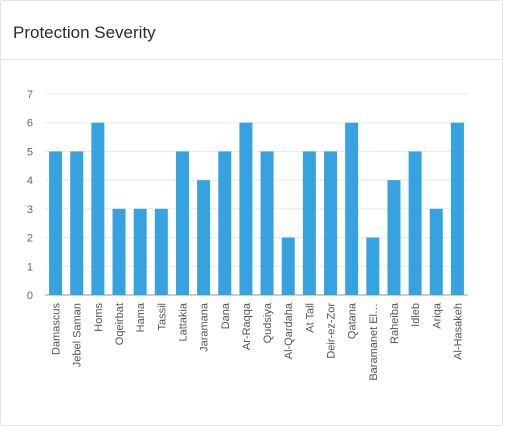  Describe the element at coordinates (310, 318) in the screenshot. I see `x-tick-label: At Tall` at that location.